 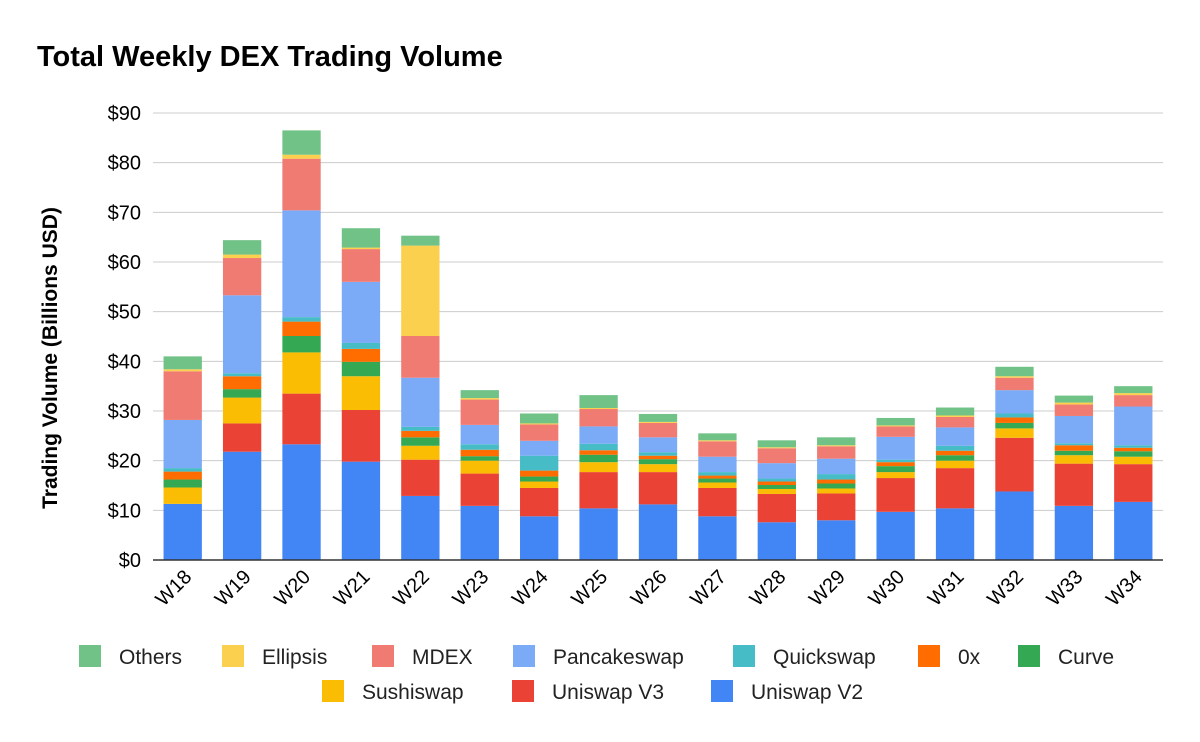 I want to click on x-tick-label: W25, so click(x=589, y=588).